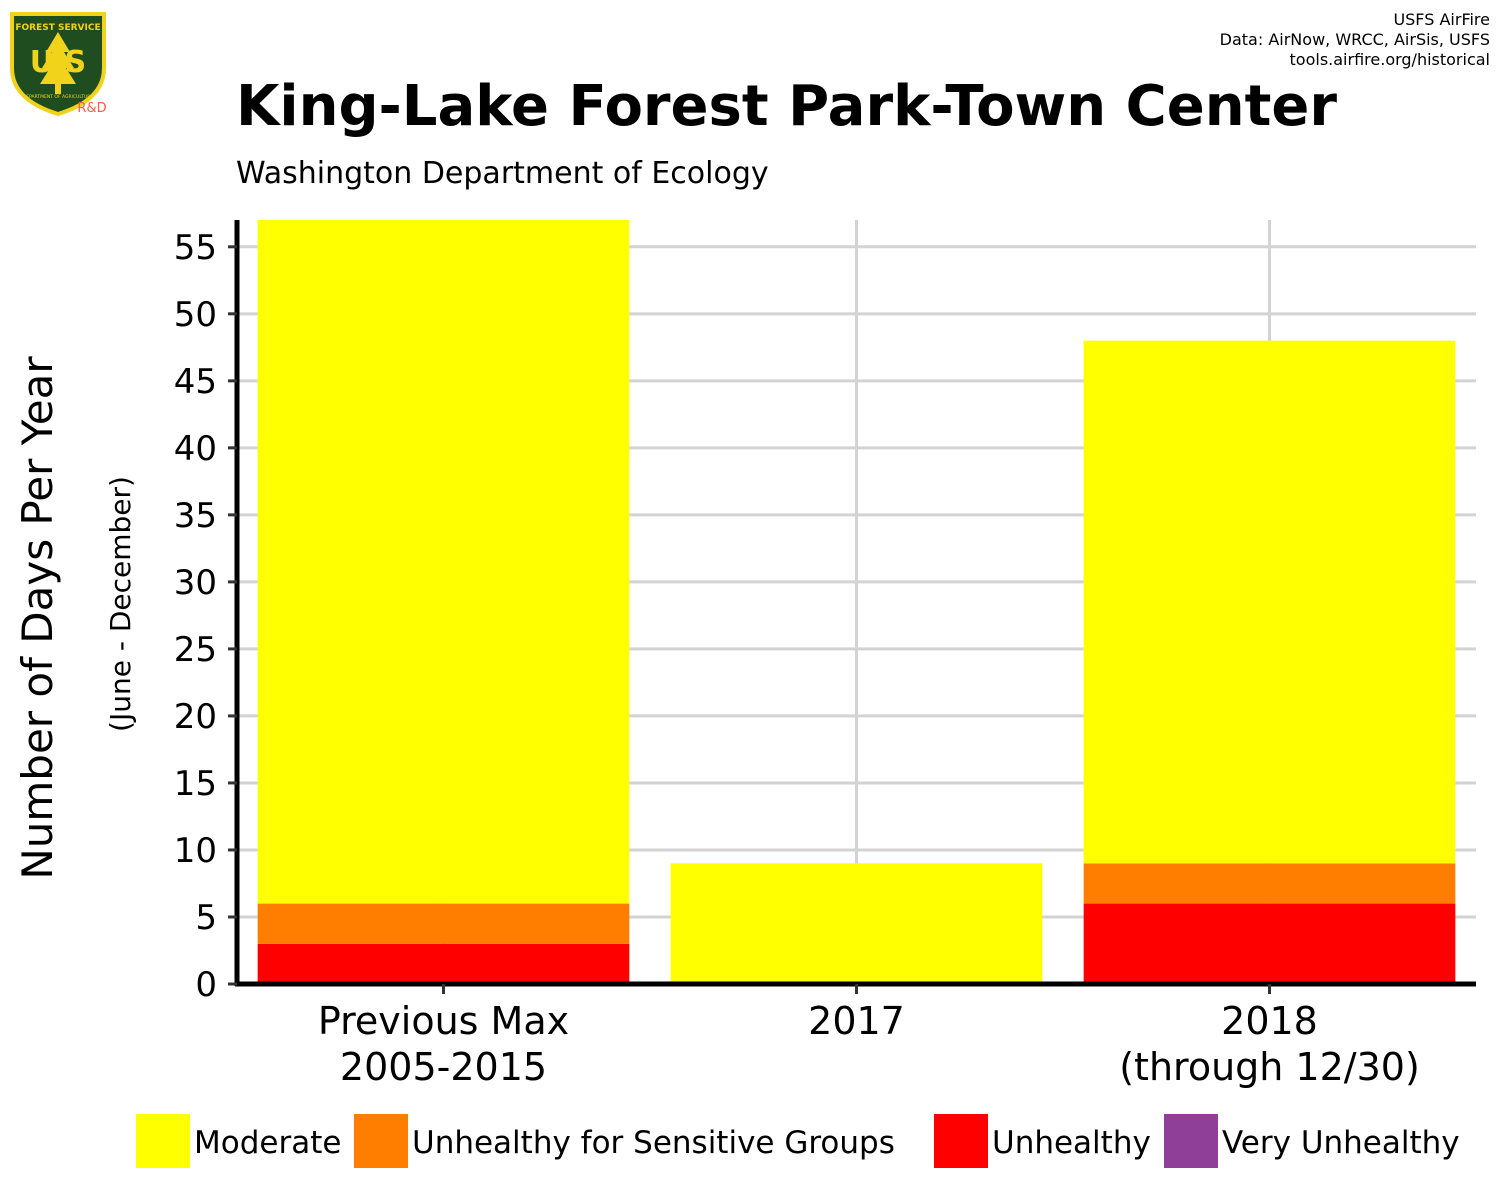 Image resolution: width=1500 pixels, height=1200 pixels. What do you see at coordinates (195, 717) in the screenshot?
I see `y-tick-label: 20` at bounding box center [195, 717].